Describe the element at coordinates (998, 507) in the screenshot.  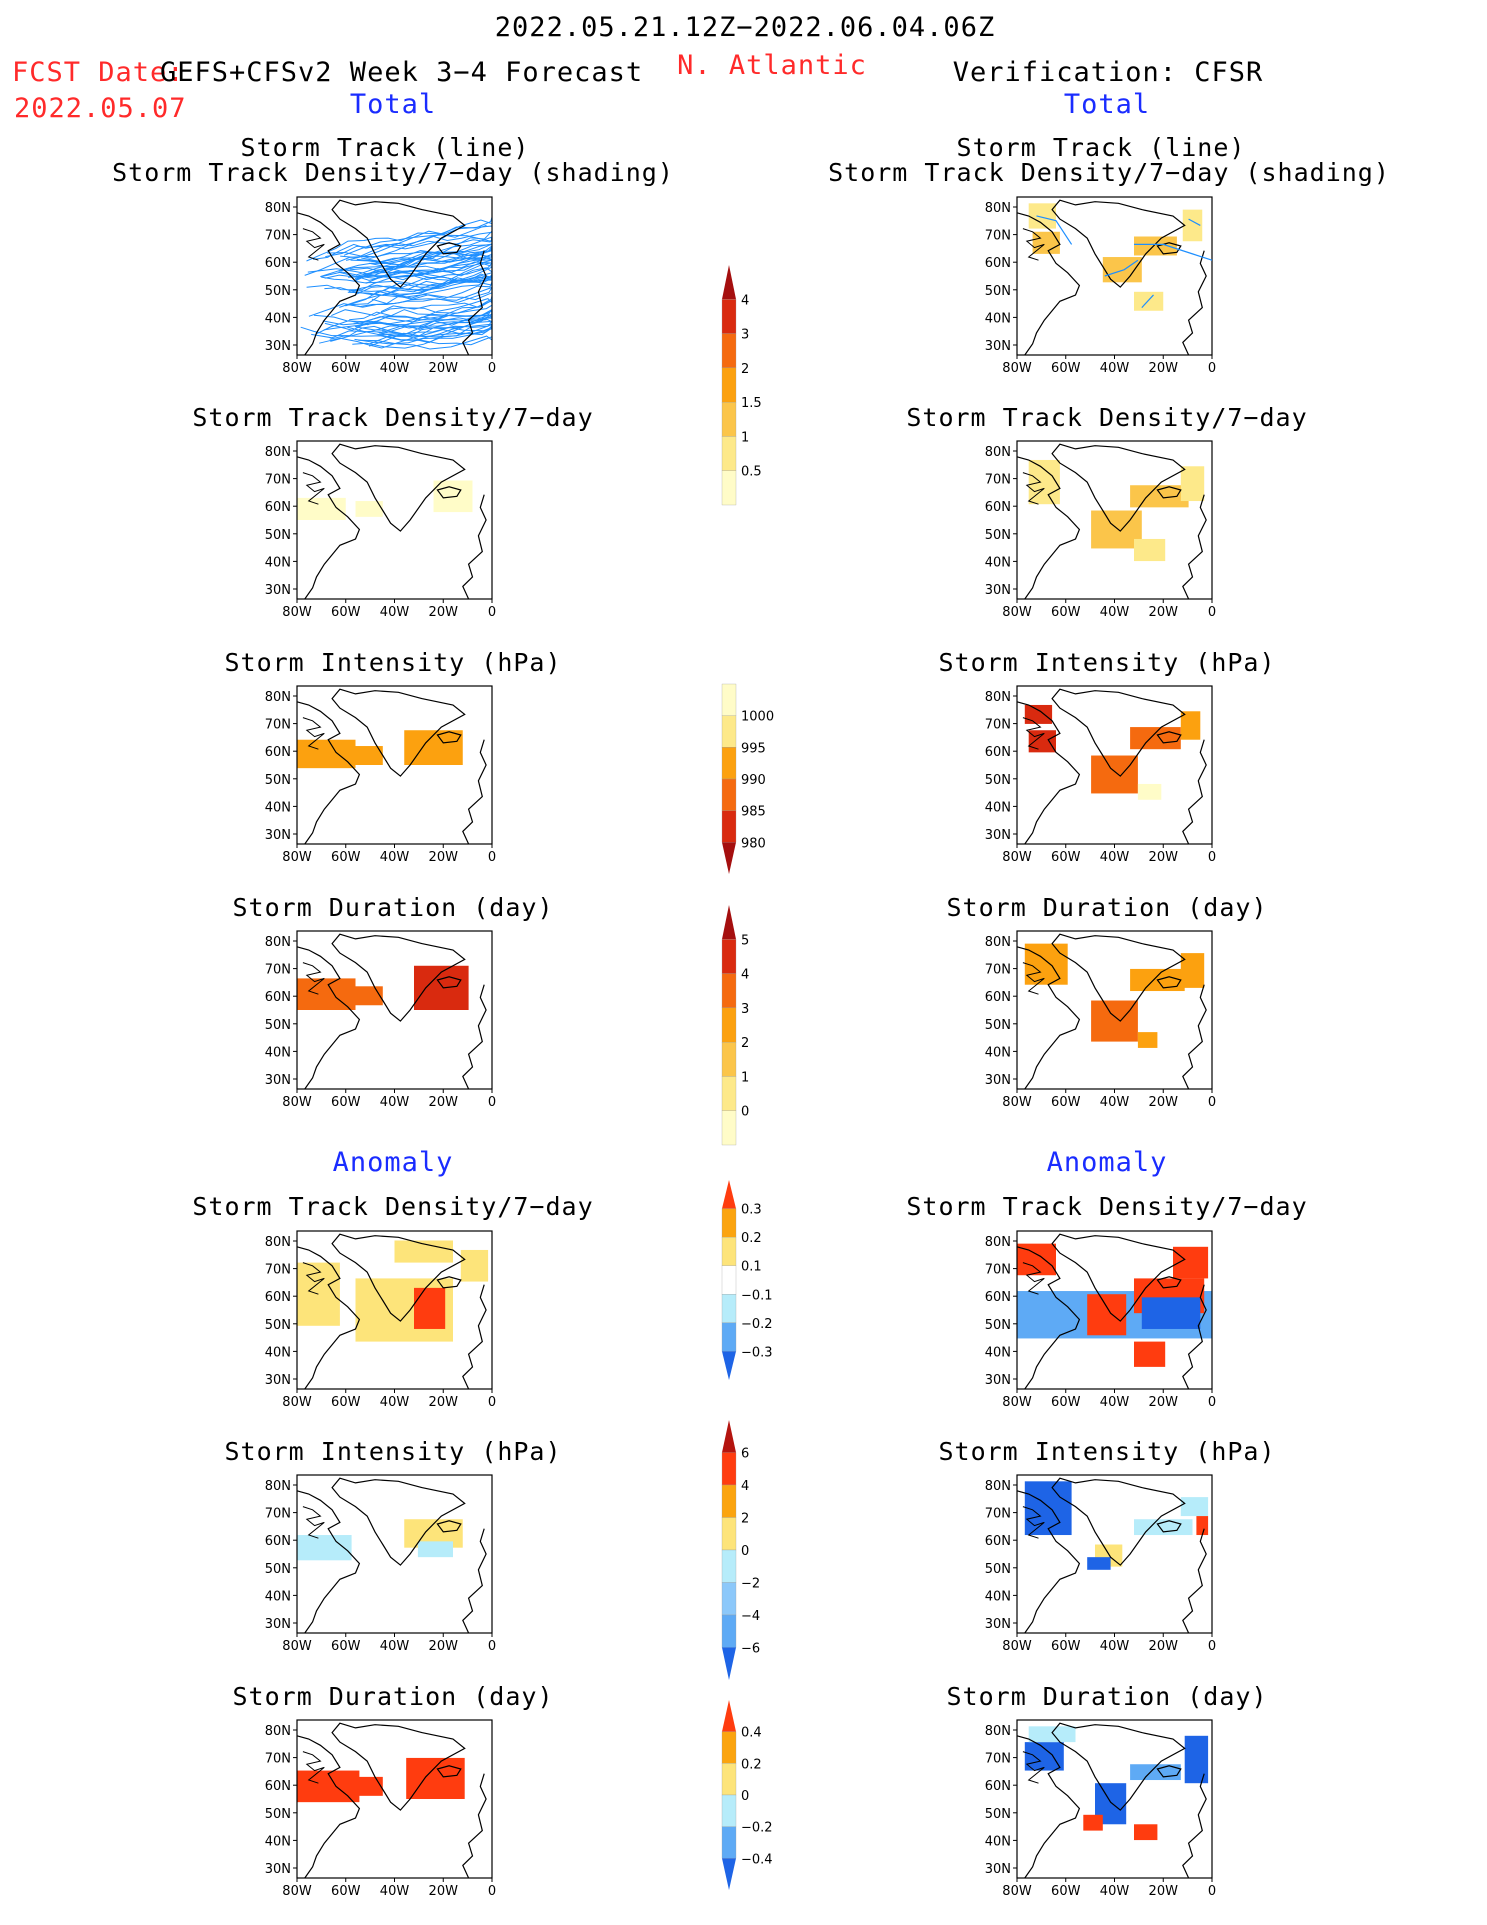
I see `y-tick-label: 60N` at that location.